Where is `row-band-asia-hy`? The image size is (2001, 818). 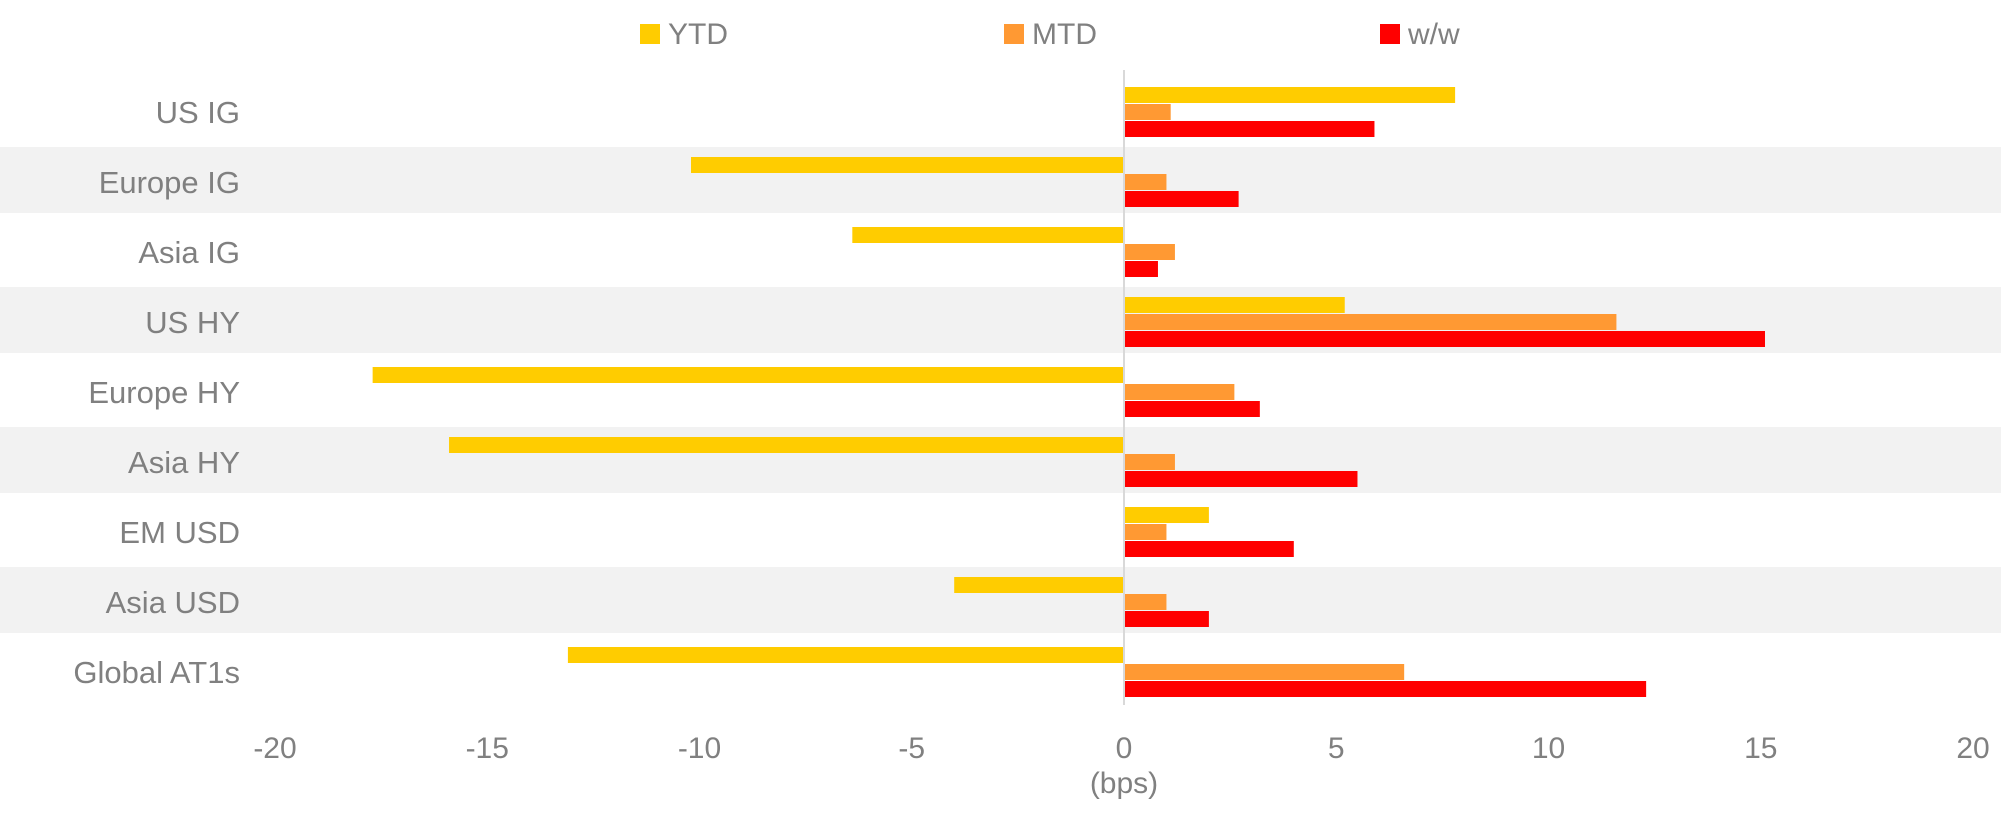 row-band-asia-hy is located at coordinates (1000, 460).